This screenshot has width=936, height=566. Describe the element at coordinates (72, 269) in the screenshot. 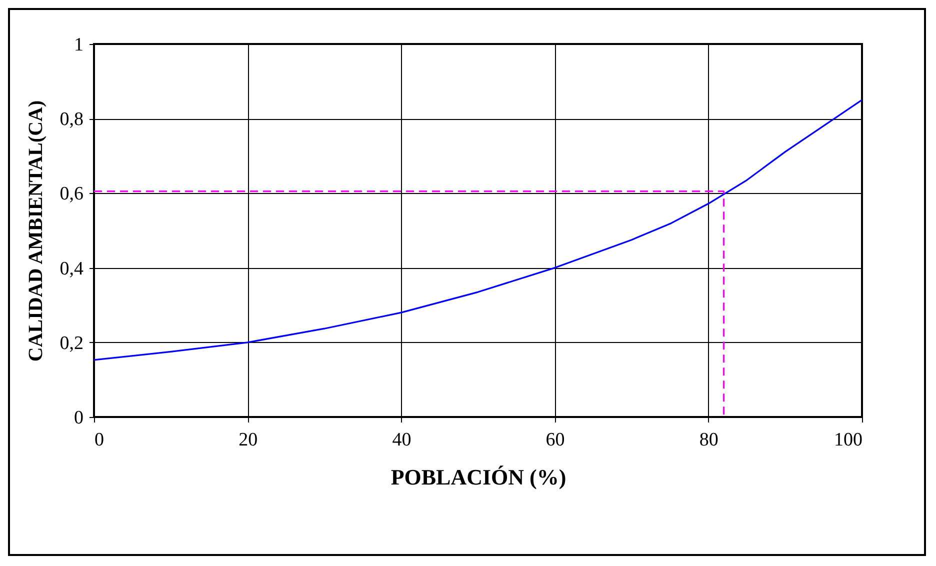

I see `y-tick-label: 0,4` at that location.